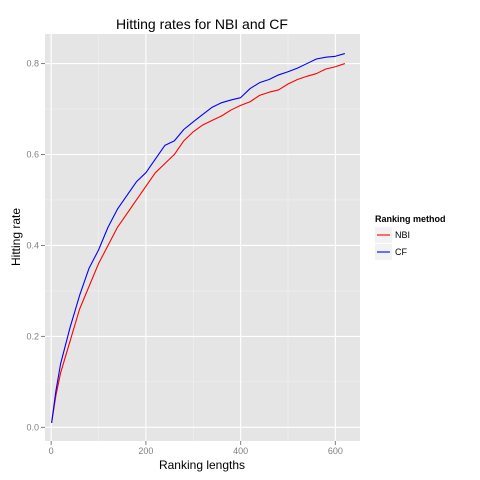 The width and height of the screenshot is (480, 480). I want to click on y-tick-label: 0.0, so click(32, 427).